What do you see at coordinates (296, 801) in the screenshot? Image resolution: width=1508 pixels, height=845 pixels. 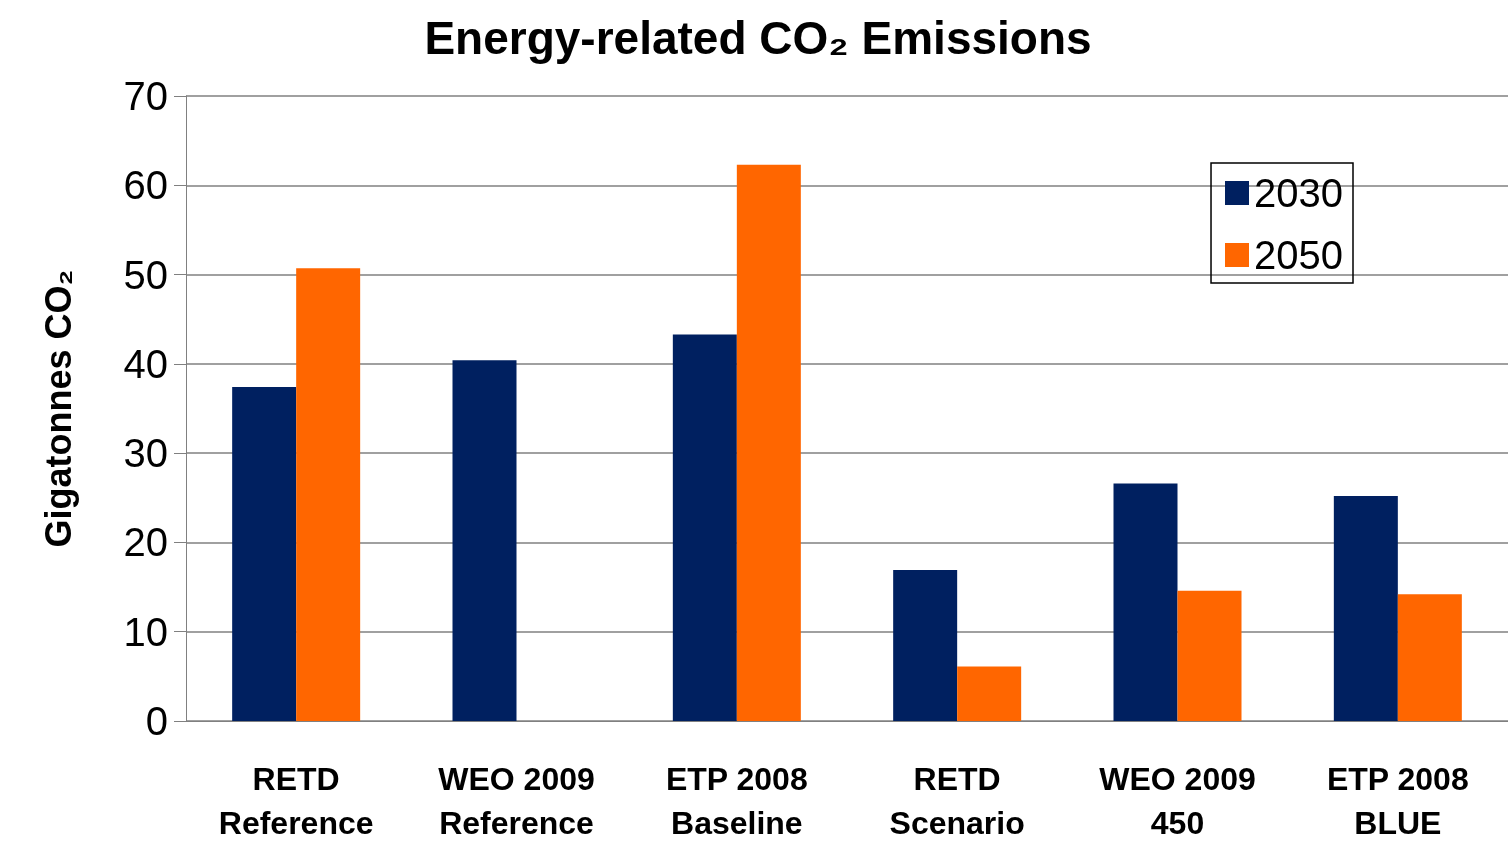 I see `x-tick-label: RETD Reference` at bounding box center [296, 801].